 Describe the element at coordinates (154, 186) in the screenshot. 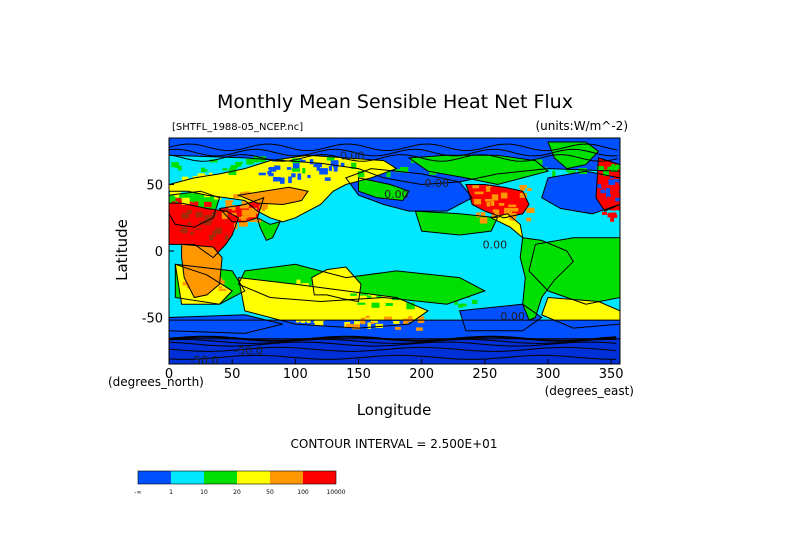

I see `y-tick-label: 50` at that location.